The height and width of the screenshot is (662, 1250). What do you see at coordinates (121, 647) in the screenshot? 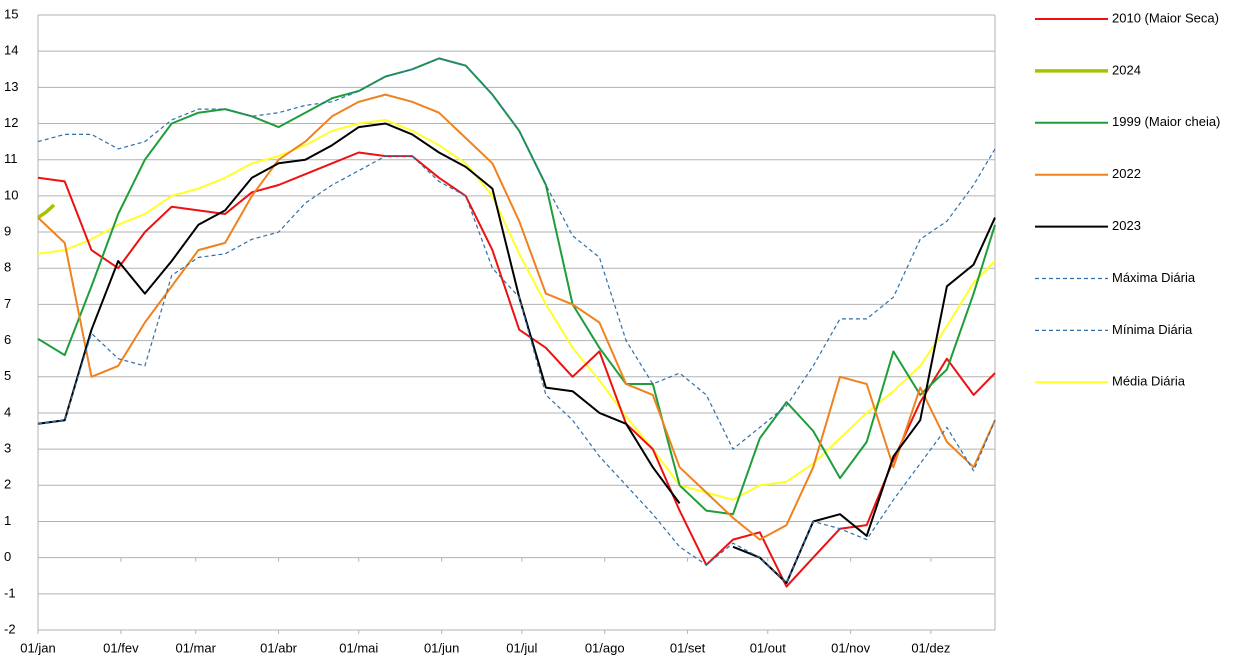
I see `x-tick-label: 01/fev` at bounding box center [121, 647].